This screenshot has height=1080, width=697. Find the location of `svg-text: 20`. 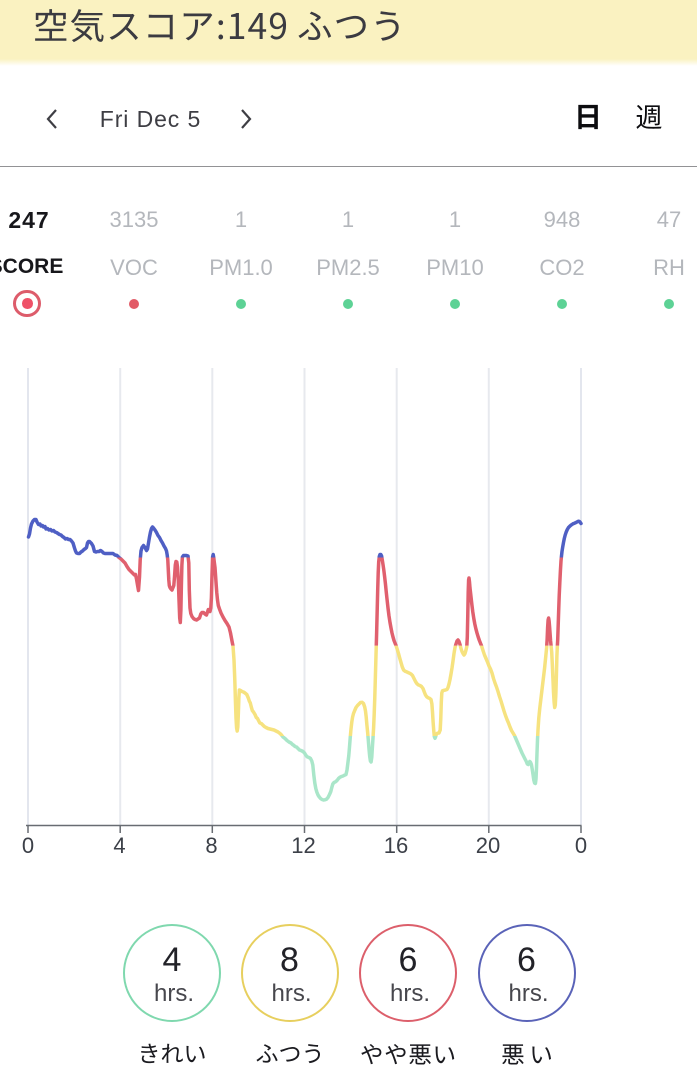

svg-text: 20 is located at coordinates (488, 845).